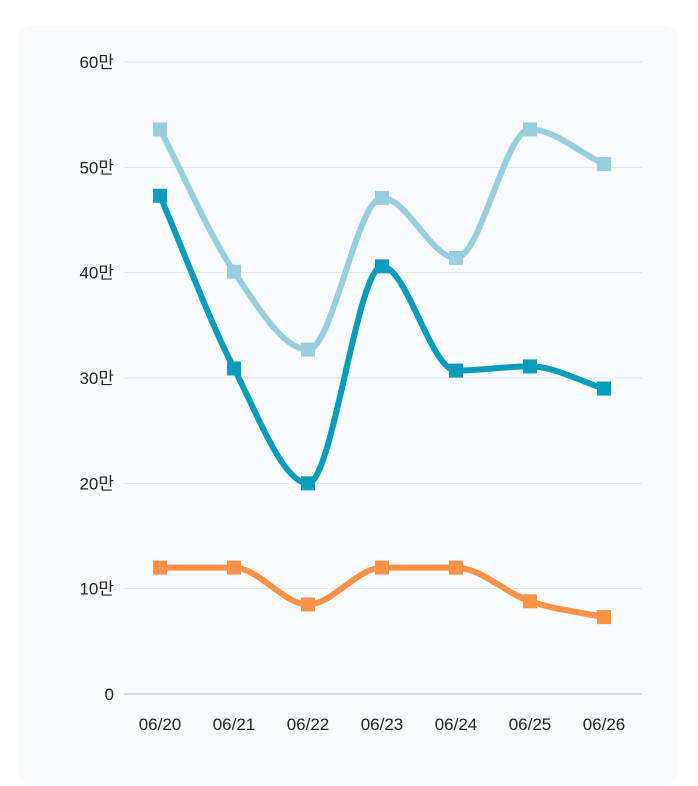  I want to click on y-tick-label: 60만, so click(96, 62).